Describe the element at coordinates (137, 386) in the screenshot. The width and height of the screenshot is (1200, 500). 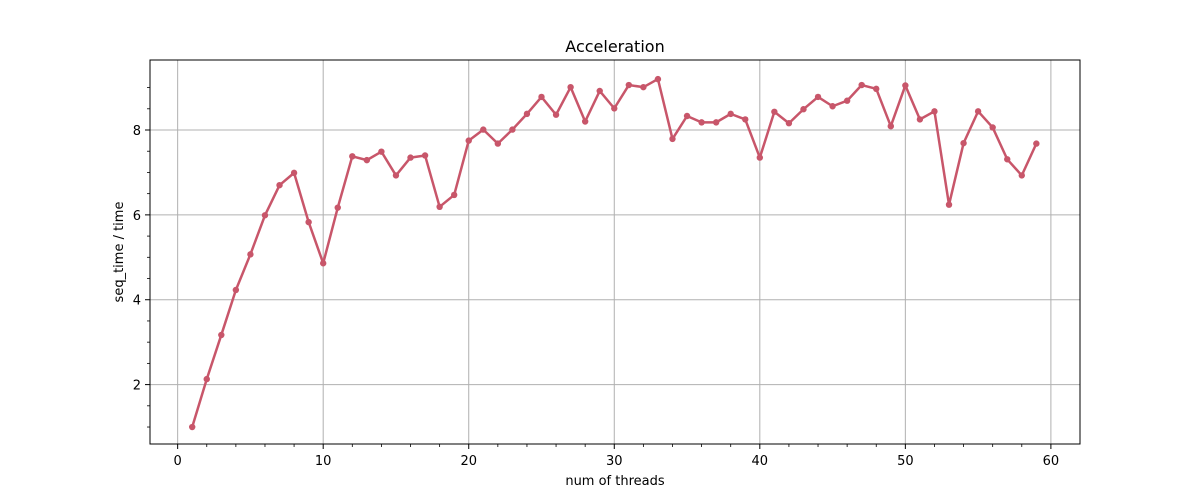
I see `y-tick-label: 2` at that location.